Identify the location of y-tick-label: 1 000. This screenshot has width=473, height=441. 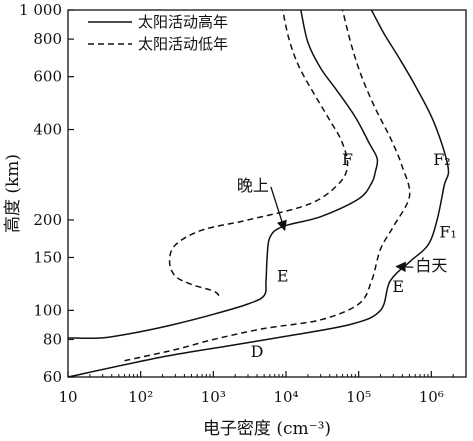
(40, 10).